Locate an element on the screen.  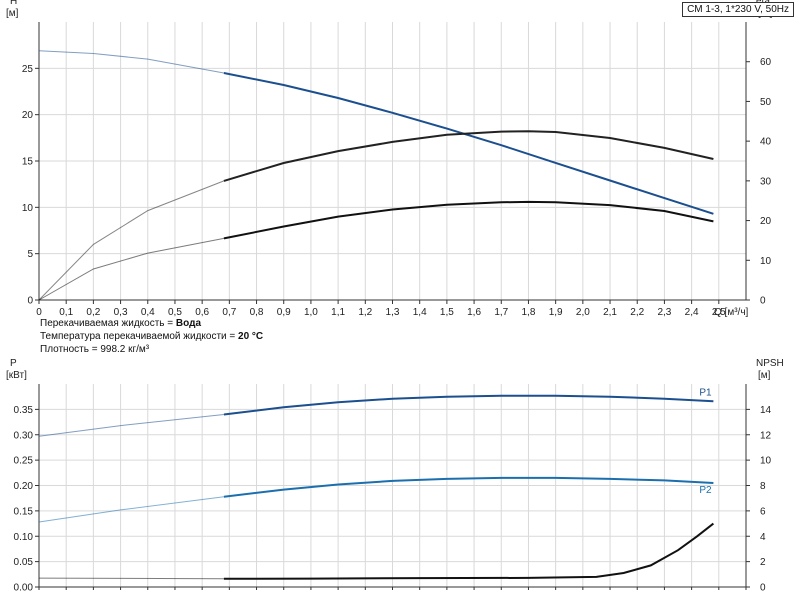
y-tick-label-left: 0.25 is located at coordinates (24, 461).